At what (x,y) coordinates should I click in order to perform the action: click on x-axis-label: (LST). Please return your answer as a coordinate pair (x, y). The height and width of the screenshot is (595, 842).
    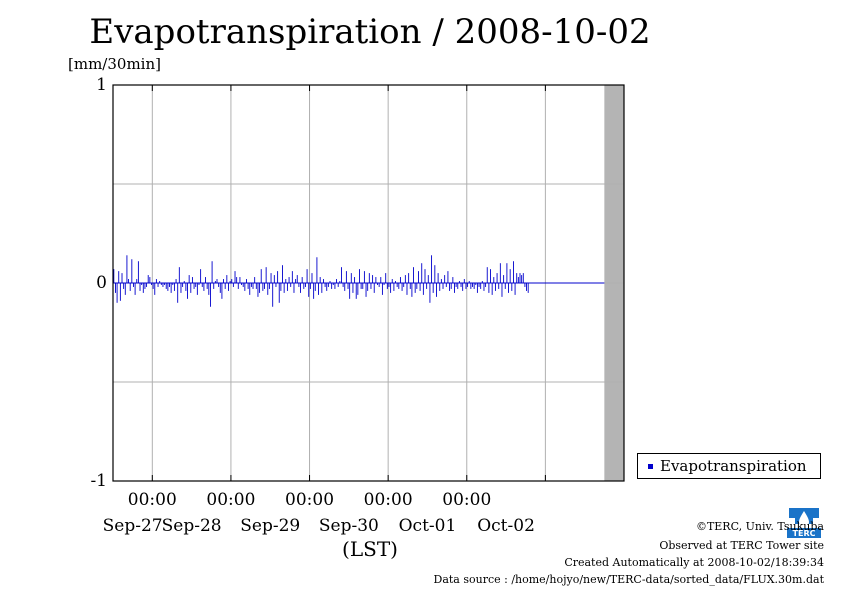
    Looking at the image, I should click on (370, 549).